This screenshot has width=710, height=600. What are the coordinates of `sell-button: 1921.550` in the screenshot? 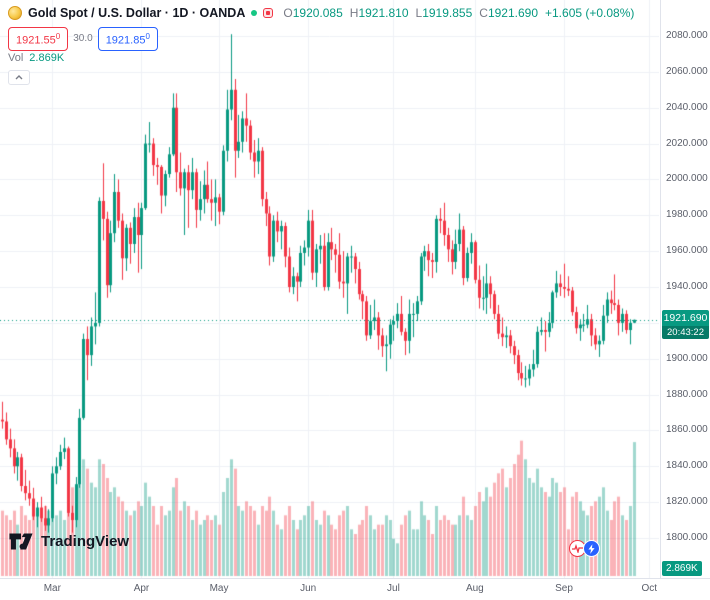 It's located at (38, 39).